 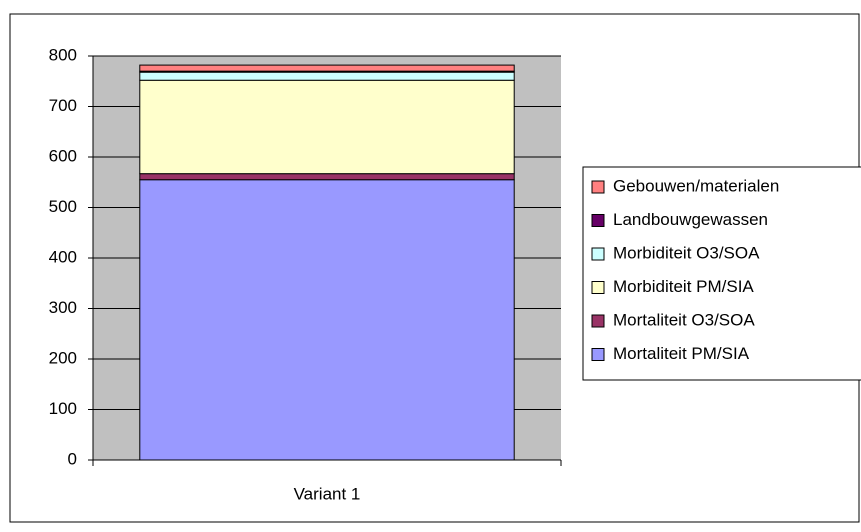 What do you see at coordinates (63, 408) in the screenshot?
I see `y-tick-label: 100` at bounding box center [63, 408].